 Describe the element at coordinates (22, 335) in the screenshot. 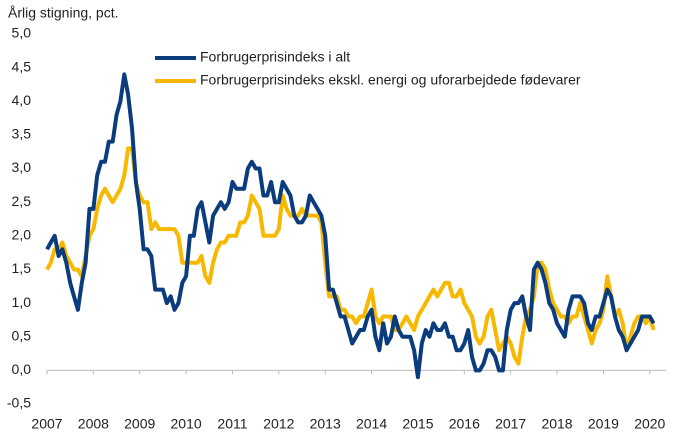

I see `y-tick-label: 0,5` at that location.